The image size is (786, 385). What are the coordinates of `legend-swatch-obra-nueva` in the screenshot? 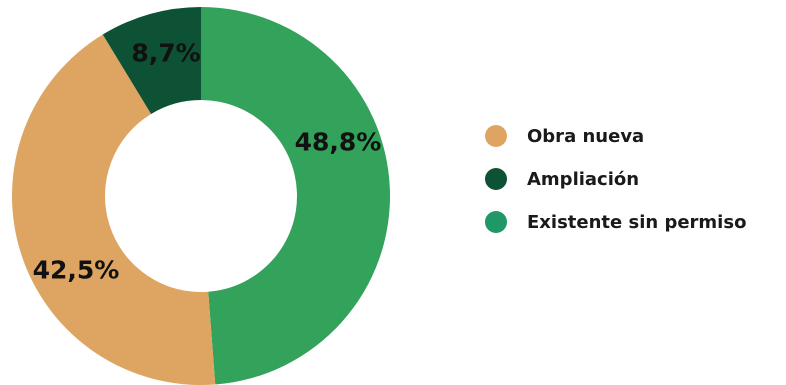 It's located at (496, 136).